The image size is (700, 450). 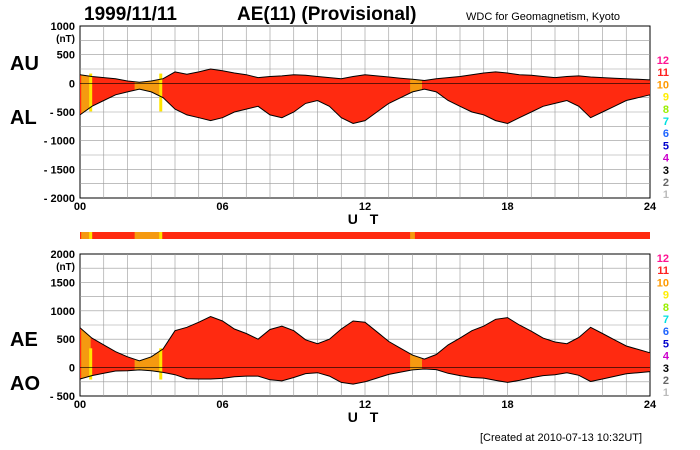 What do you see at coordinates (365, 235) in the screenshot?
I see `station-coverage-bar` at bounding box center [365, 235].